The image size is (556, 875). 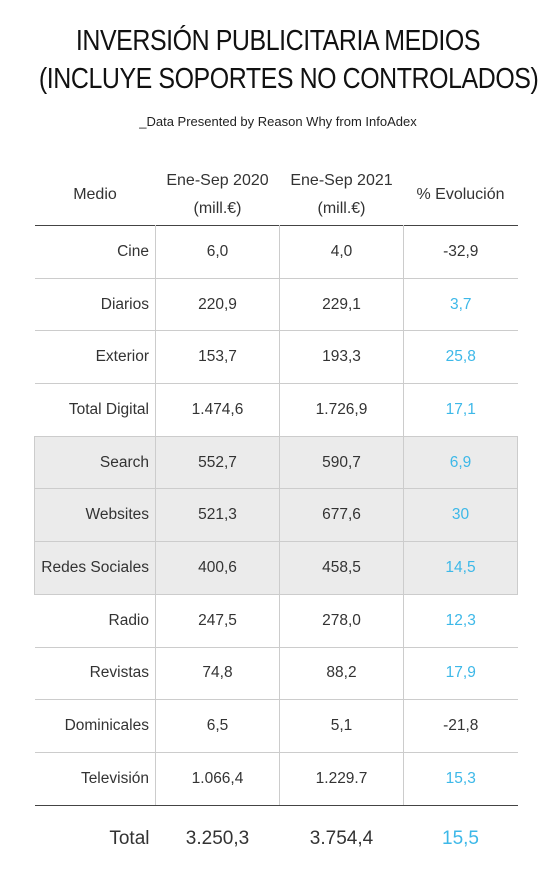 I want to click on table-row: Cine 6,0 4,0 -32,9, so click(x=276, y=252).